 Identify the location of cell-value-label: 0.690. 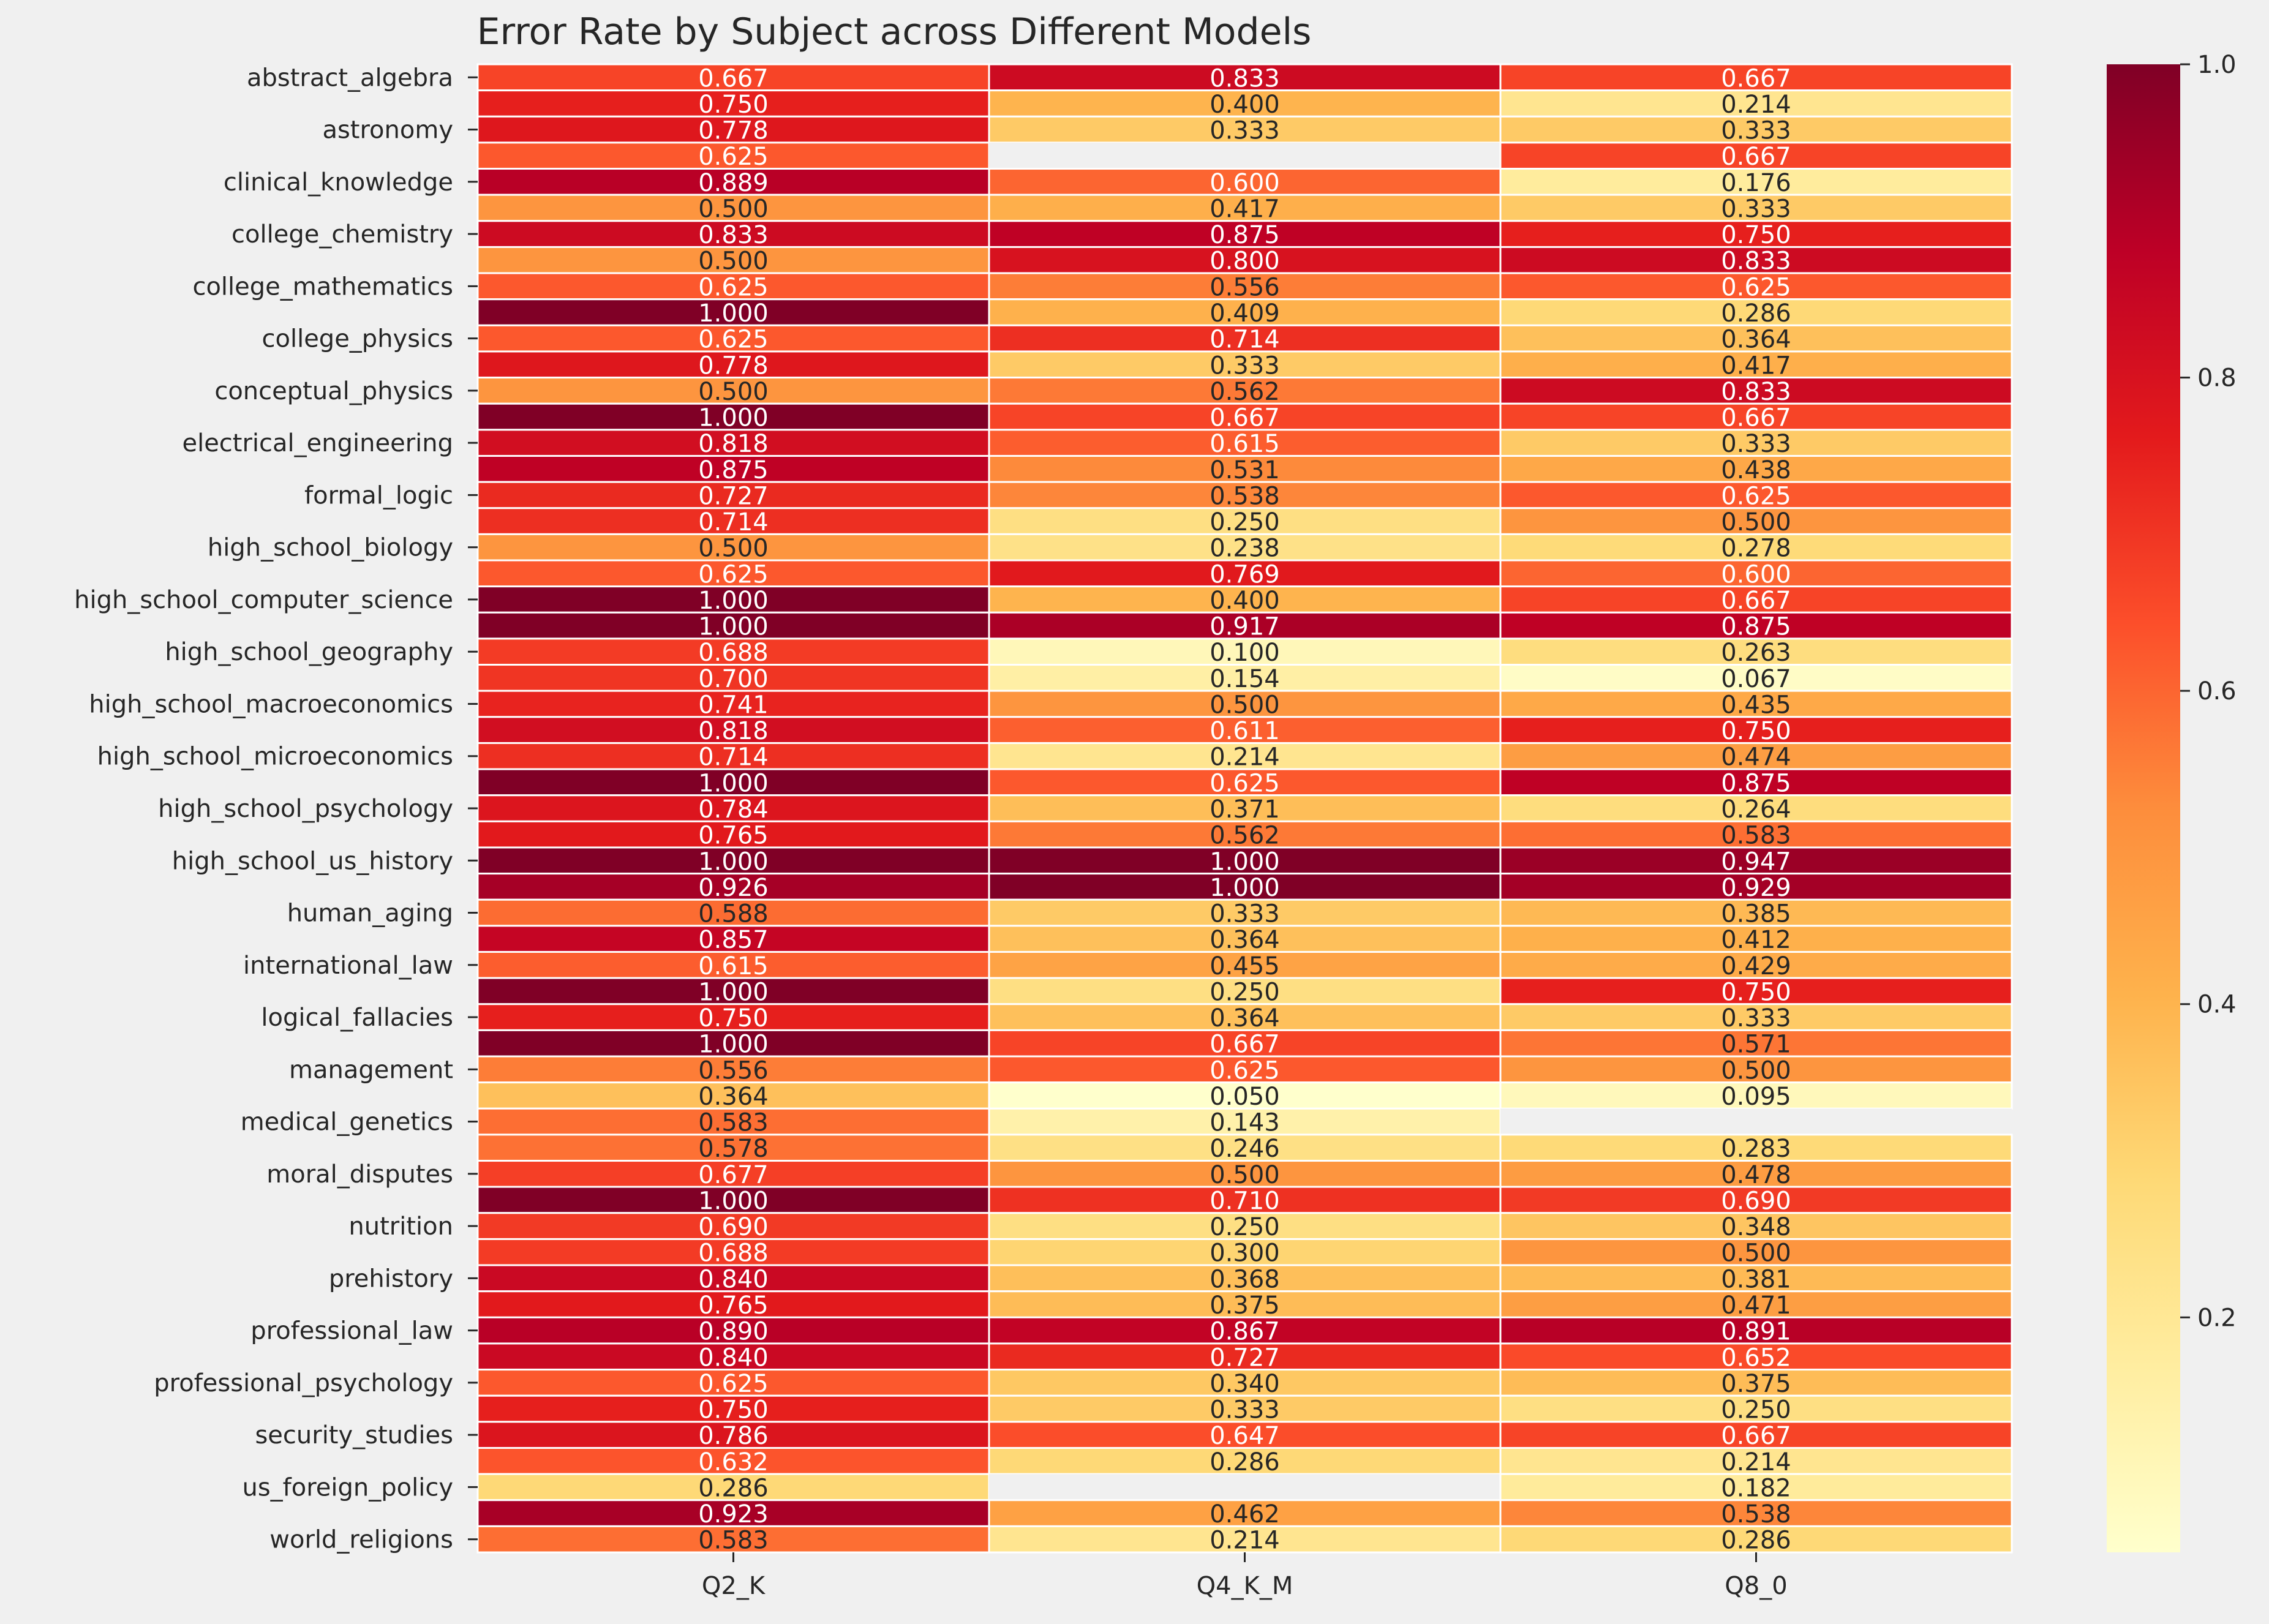
(1756, 1201).